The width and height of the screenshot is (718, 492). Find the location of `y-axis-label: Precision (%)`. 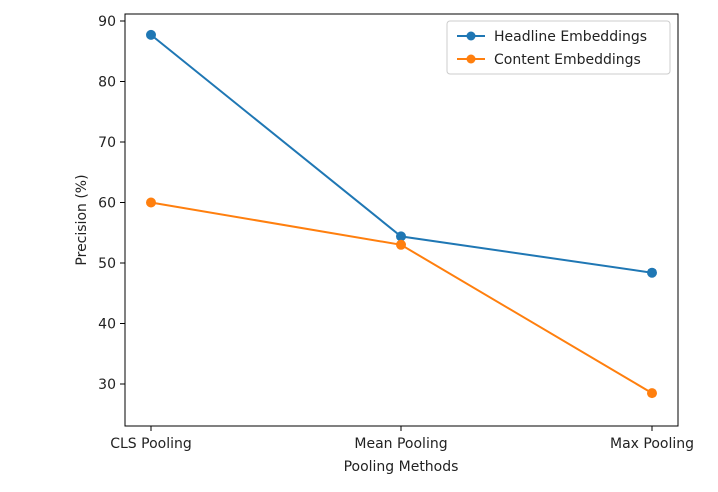

y-axis-label: Precision (%) is located at coordinates (82, 219).